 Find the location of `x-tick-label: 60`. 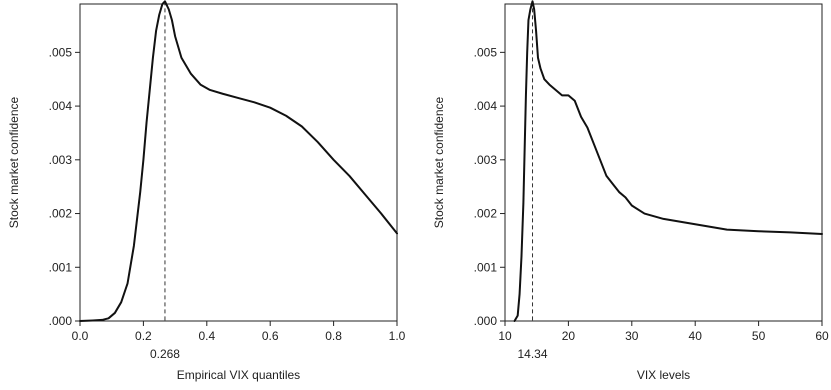

x-tick-label: 60 is located at coordinates (822, 336).